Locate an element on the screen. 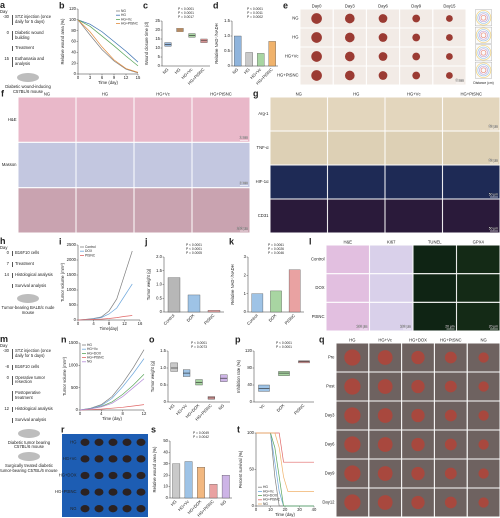 The image size is (500, 518). mouse-icon is located at coordinates (28, 77).